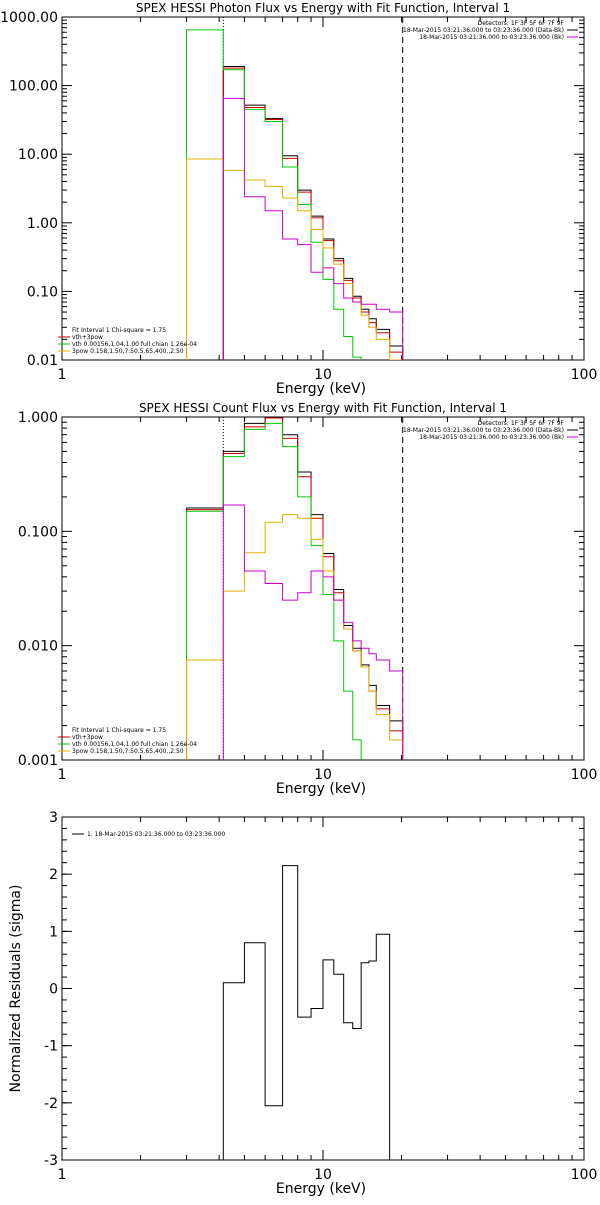  Describe the element at coordinates (38, 647) in the screenshot. I see `y-tick-label: 0.010` at that location.